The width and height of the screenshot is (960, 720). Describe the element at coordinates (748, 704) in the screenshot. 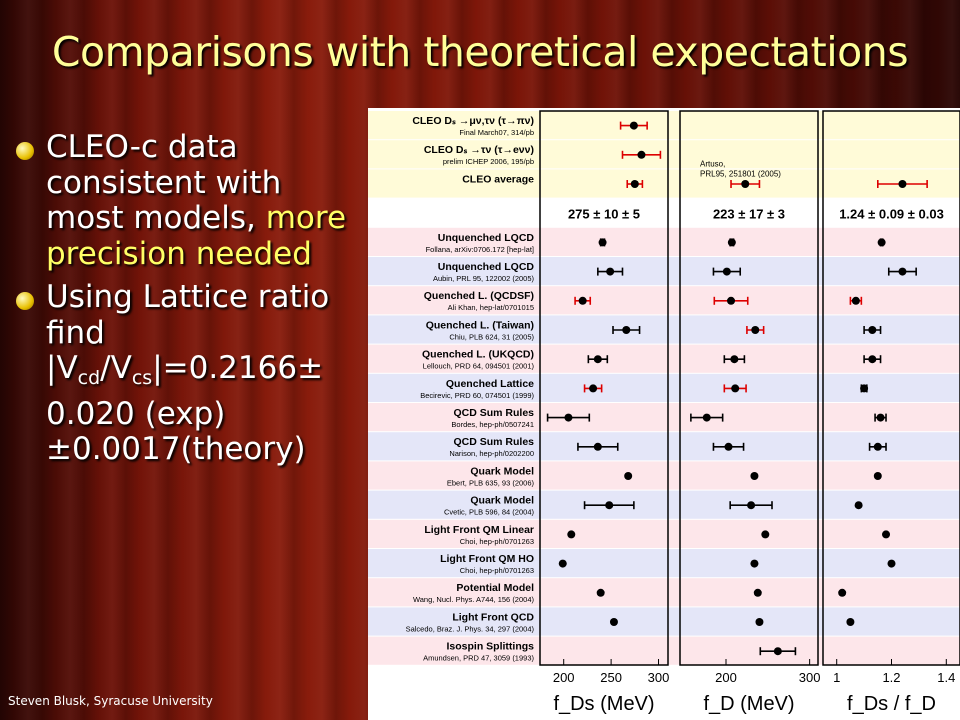

I see `axis-label: f_D (MeV)` at that location.